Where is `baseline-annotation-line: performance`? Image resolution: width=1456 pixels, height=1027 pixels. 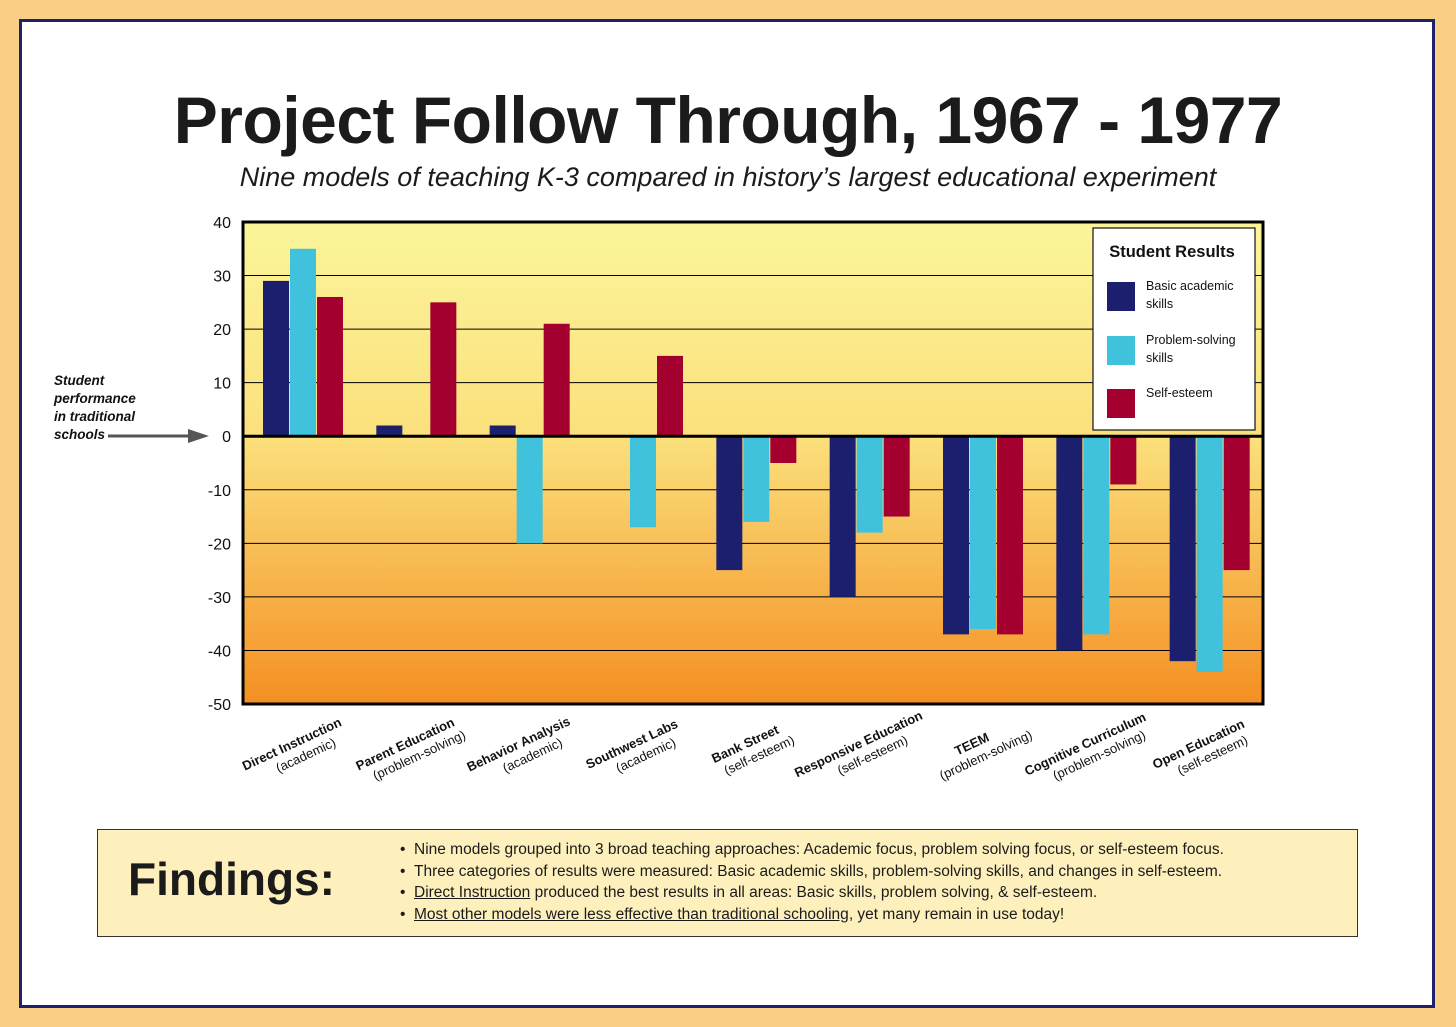
baseline-annotation-line: performance is located at coordinates (94, 398).